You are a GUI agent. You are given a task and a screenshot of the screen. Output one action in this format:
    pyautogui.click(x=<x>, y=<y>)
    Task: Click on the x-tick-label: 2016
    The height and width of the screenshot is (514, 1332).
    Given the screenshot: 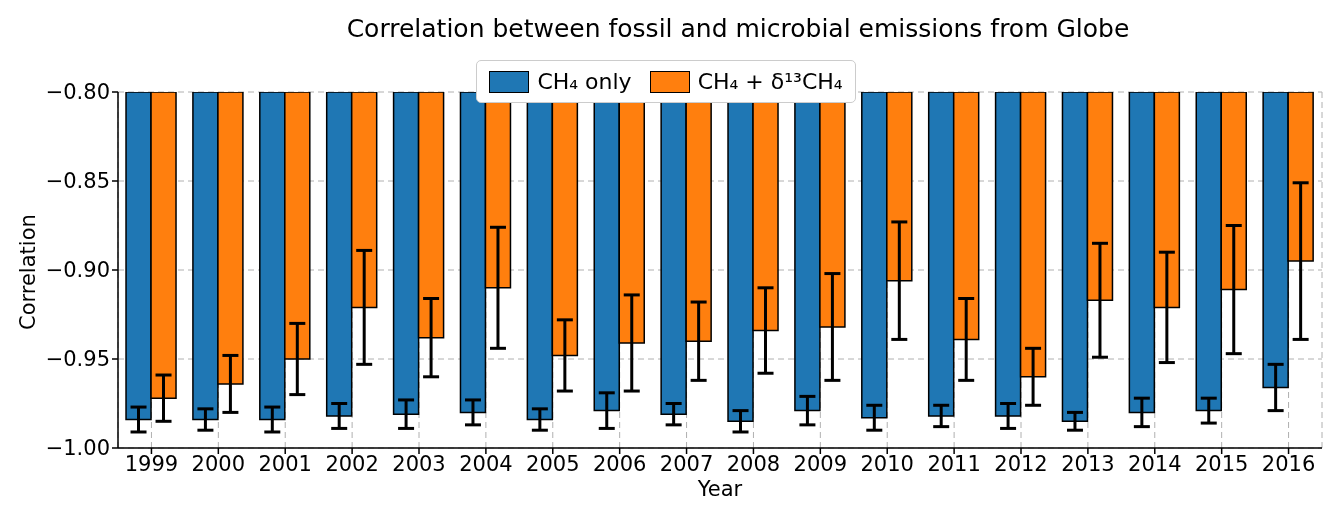 What is the action you would take?
    pyautogui.click(x=1288, y=463)
    